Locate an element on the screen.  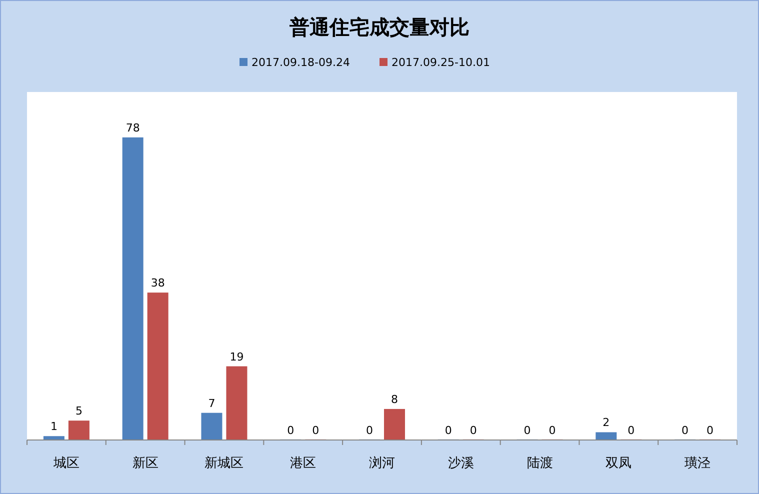
x-tick-label: 浏河 is located at coordinates (382, 463).